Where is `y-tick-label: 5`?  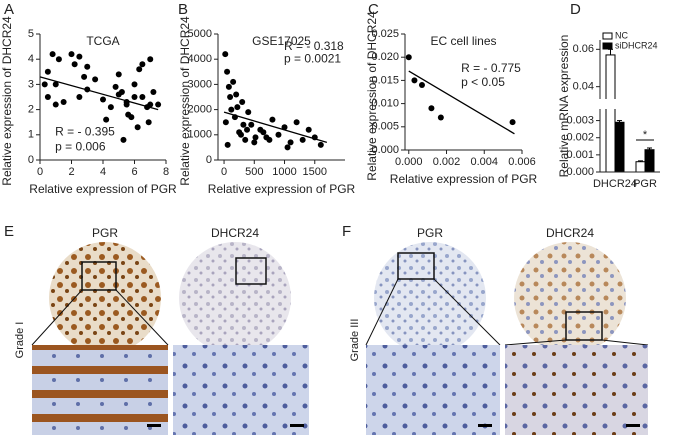
y-tick-label: 5 is located at coordinates (31, 34).